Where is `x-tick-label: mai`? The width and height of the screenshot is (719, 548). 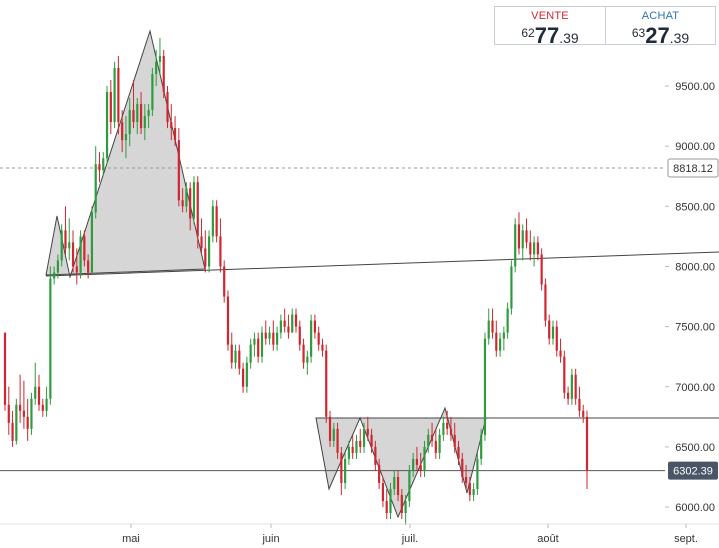
x-tick-label: mai is located at coordinates (131, 539).